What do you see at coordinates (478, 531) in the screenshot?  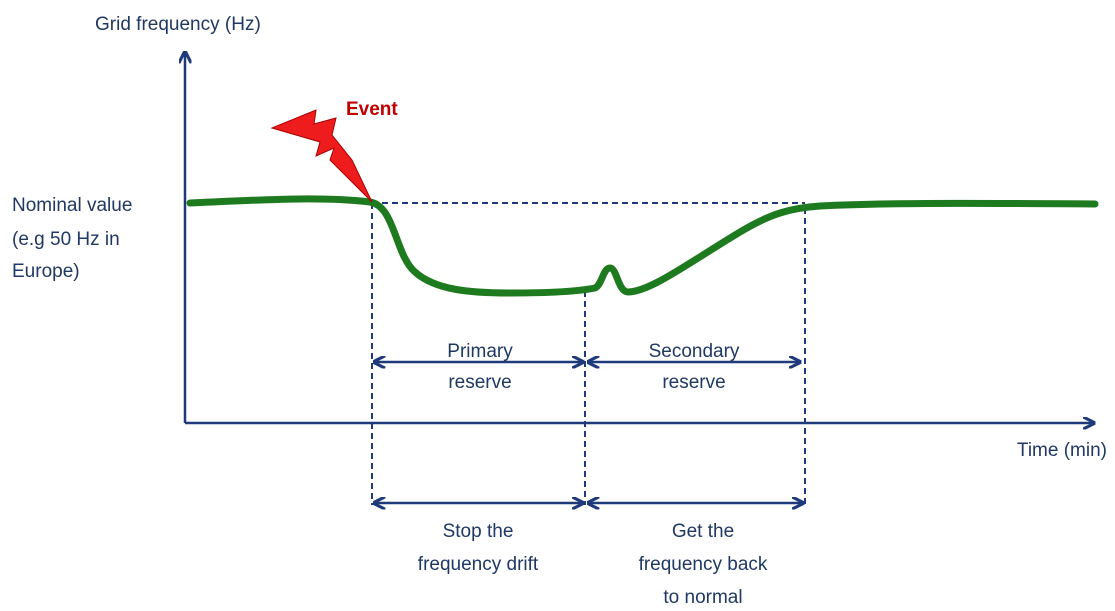 I see `goal-label: Stop the` at bounding box center [478, 531].